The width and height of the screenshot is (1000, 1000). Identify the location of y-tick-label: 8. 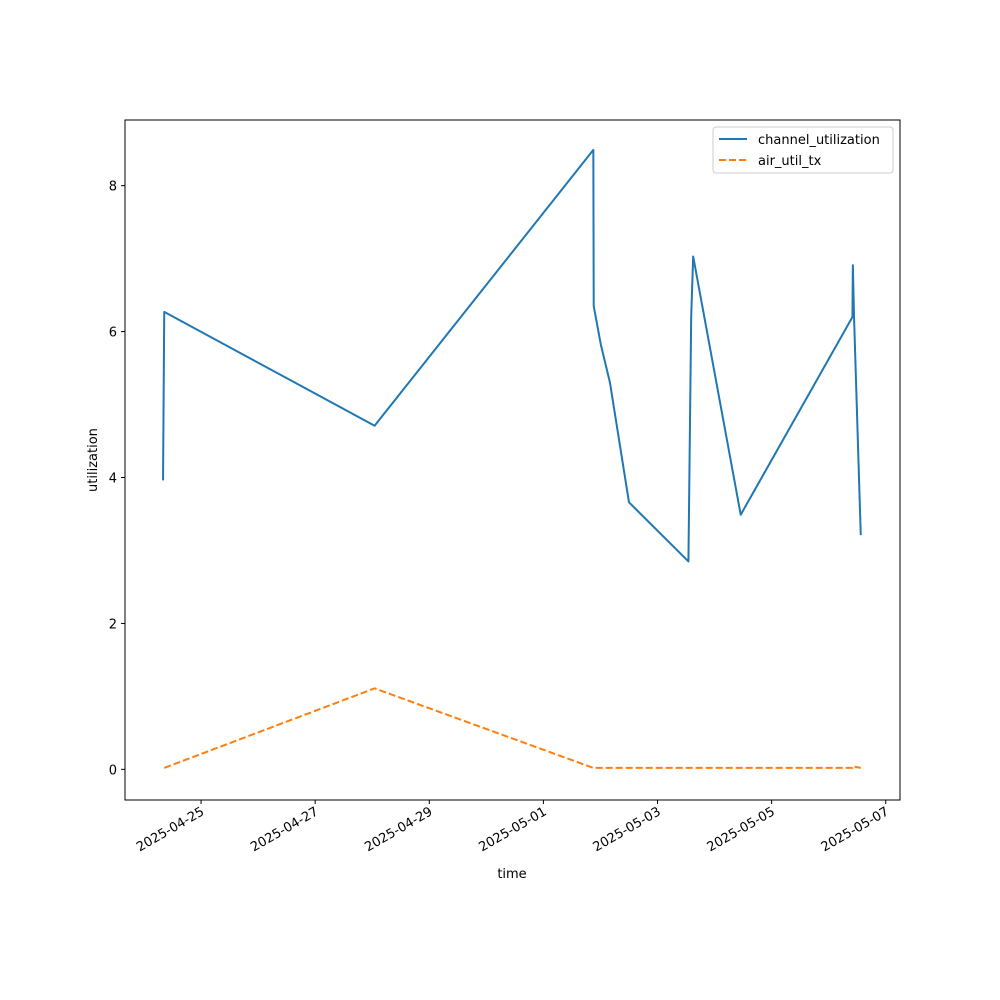
(113, 187).